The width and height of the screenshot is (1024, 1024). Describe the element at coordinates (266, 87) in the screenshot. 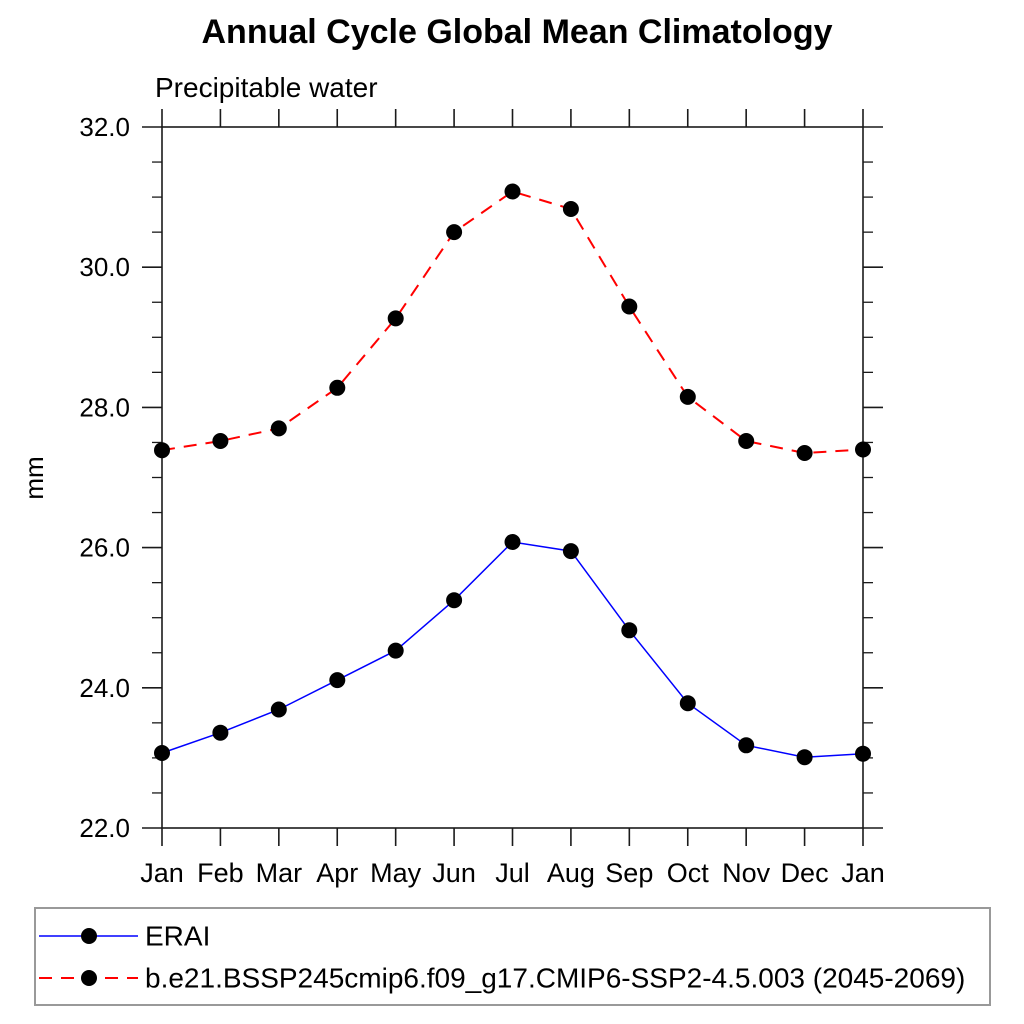

I see `chart-subtitle: Precipitable water` at that location.